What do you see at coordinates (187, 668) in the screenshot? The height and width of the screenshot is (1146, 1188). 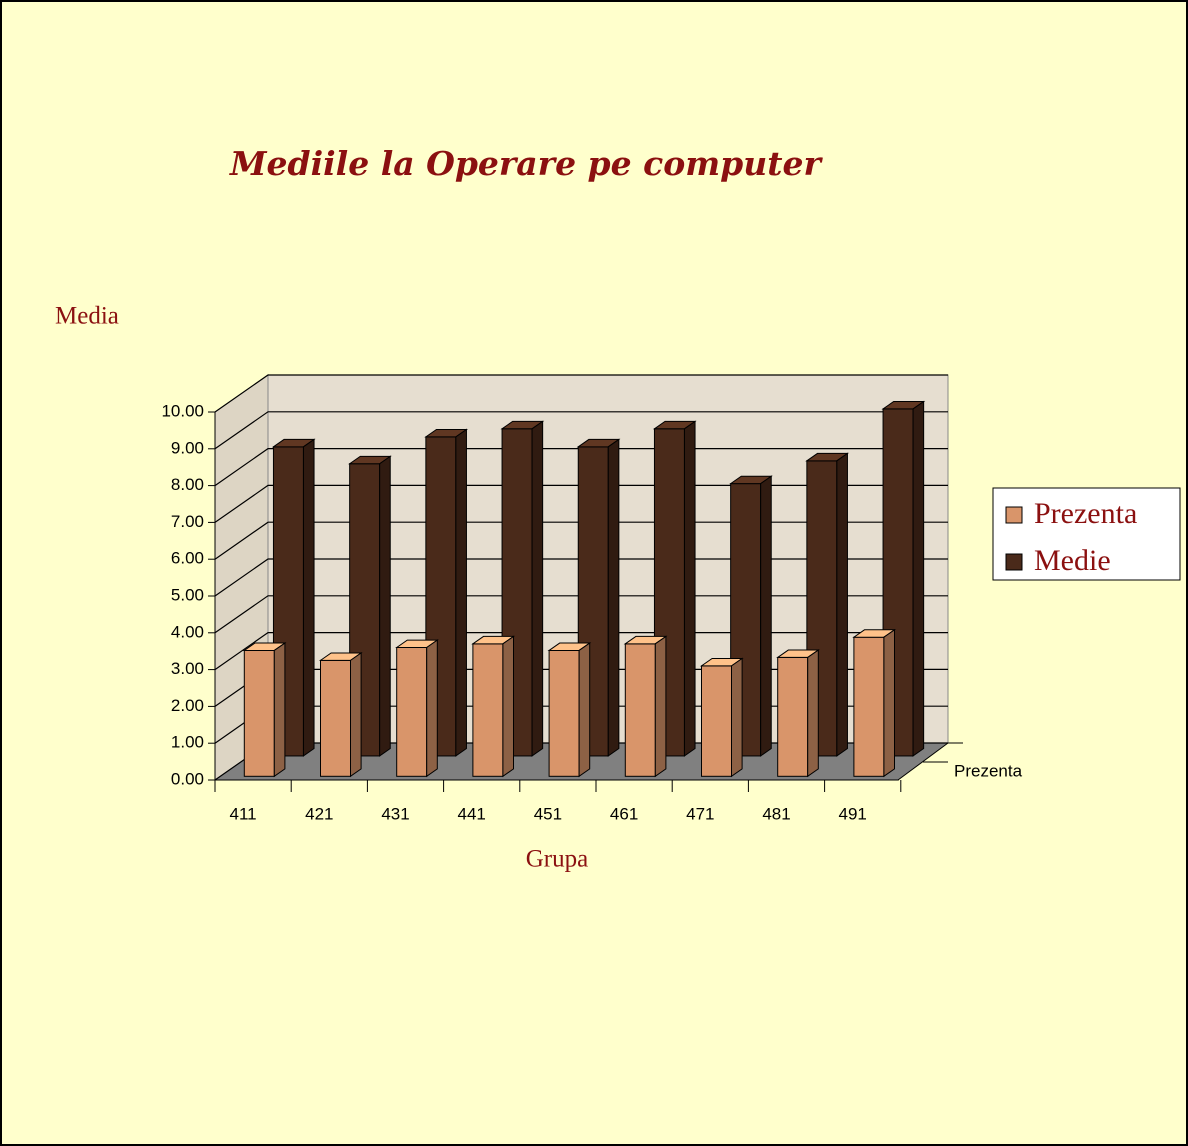 I see `y-tick-label: 3.00` at bounding box center [187, 668].